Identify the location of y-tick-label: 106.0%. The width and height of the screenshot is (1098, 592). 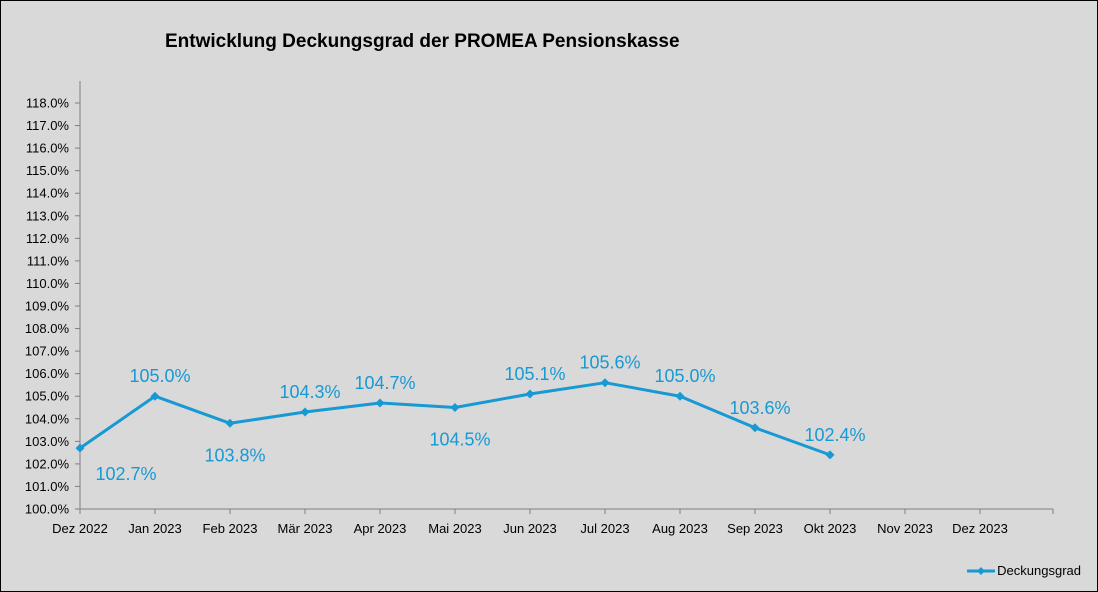
(47, 373).